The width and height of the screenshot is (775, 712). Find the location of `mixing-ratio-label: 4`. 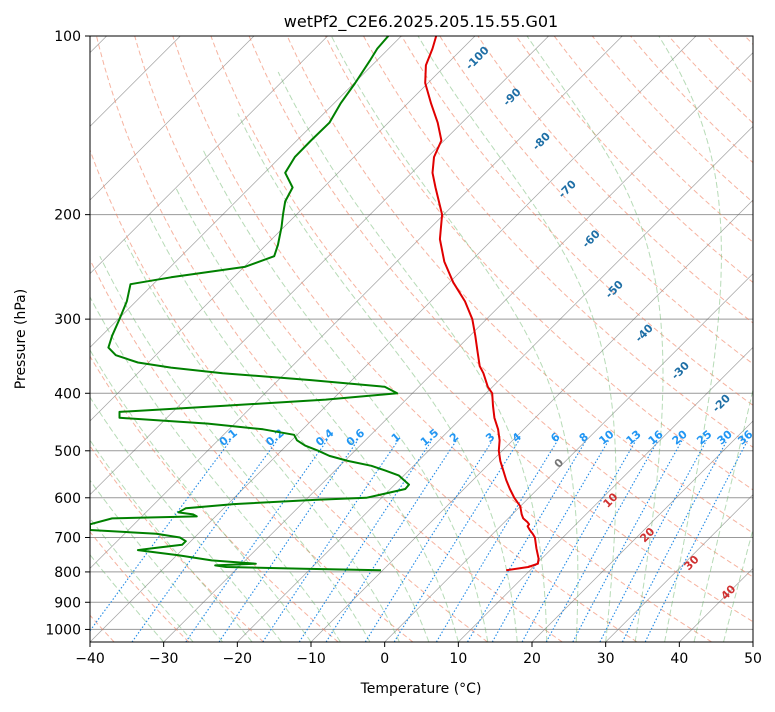

mixing-ratio-label: 4 is located at coordinates (517, 437).